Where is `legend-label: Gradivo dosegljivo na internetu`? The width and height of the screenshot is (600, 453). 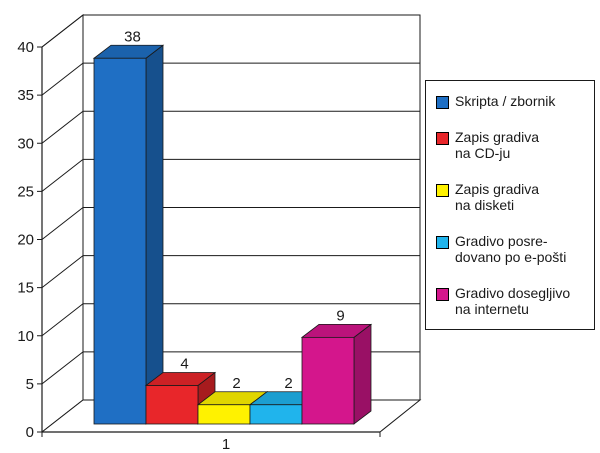
legend-label: Gradivo dosegljivo na internetu is located at coordinates (513, 301).